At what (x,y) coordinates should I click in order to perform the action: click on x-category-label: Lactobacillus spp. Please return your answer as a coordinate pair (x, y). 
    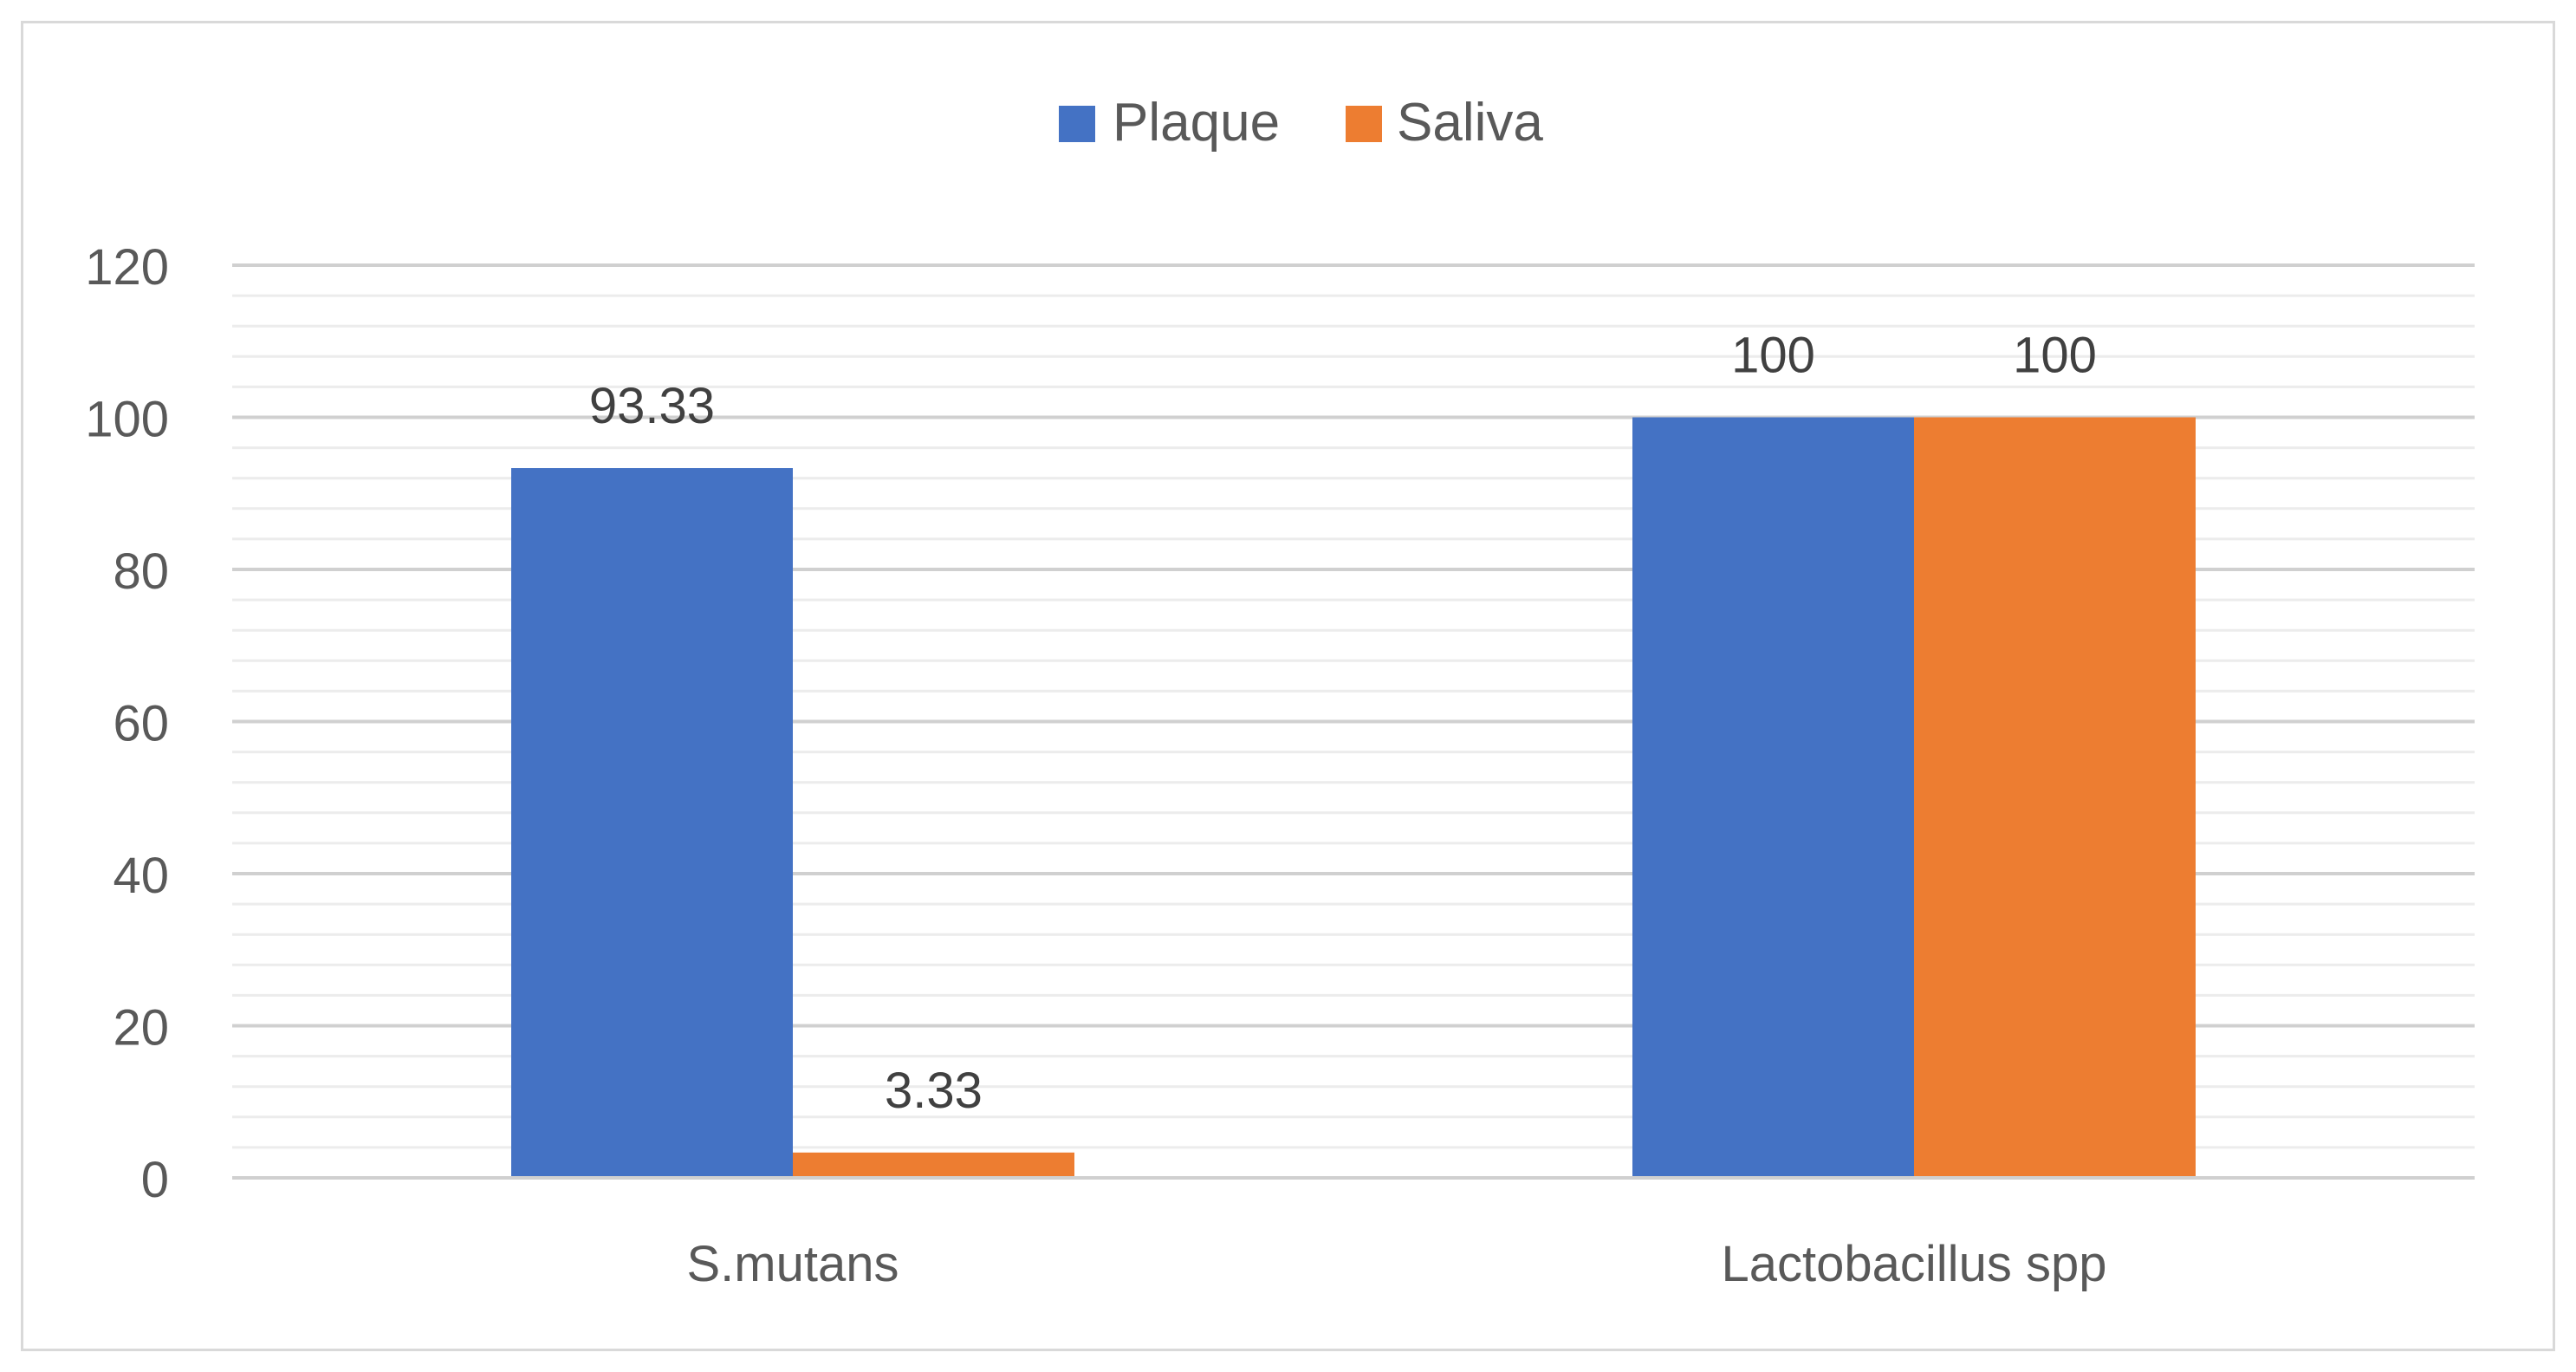
    Looking at the image, I should click on (1915, 1264).